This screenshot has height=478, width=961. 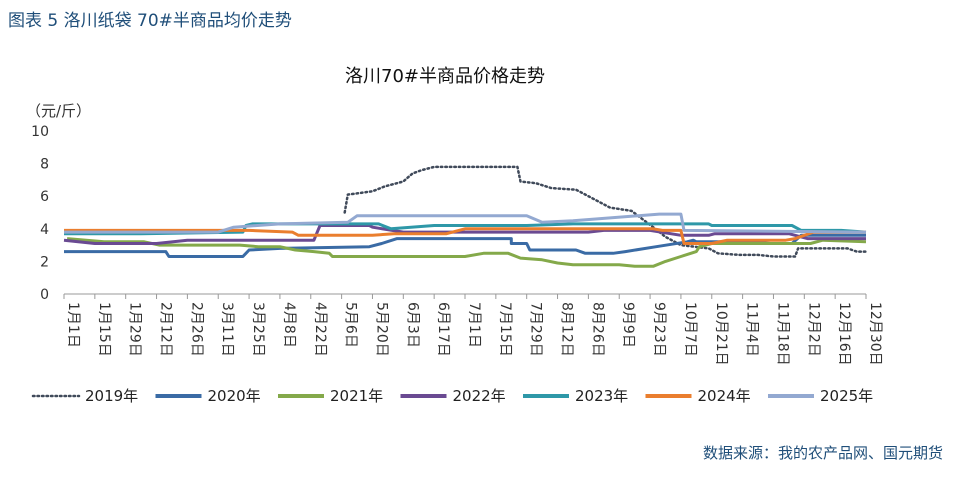 What do you see at coordinates (505, 329) in the screenshot?
I see `x-tick-label: 7月15日` at bounding box center [505, 329].